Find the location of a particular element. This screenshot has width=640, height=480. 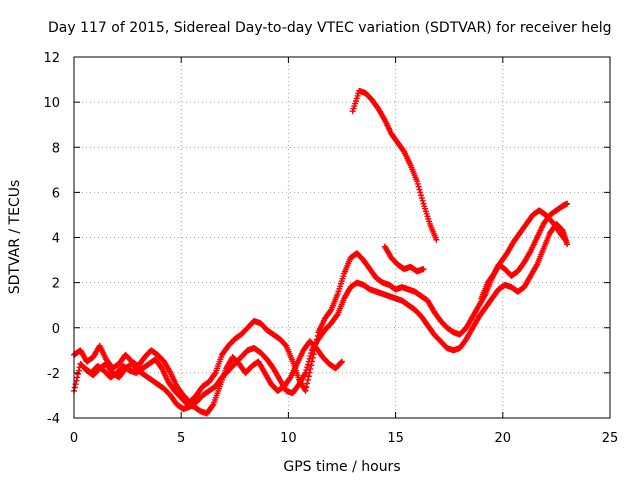

y-tick-label: 0 is located at coordinates (56, 329).